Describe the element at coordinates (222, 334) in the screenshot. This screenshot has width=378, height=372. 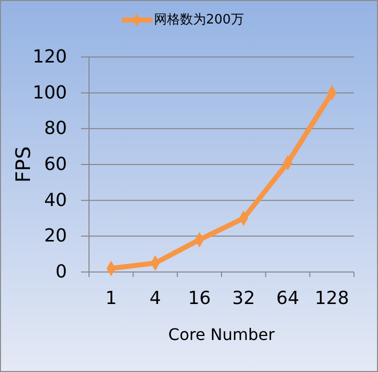
I see `x-axis-title: Core Number` at that location.